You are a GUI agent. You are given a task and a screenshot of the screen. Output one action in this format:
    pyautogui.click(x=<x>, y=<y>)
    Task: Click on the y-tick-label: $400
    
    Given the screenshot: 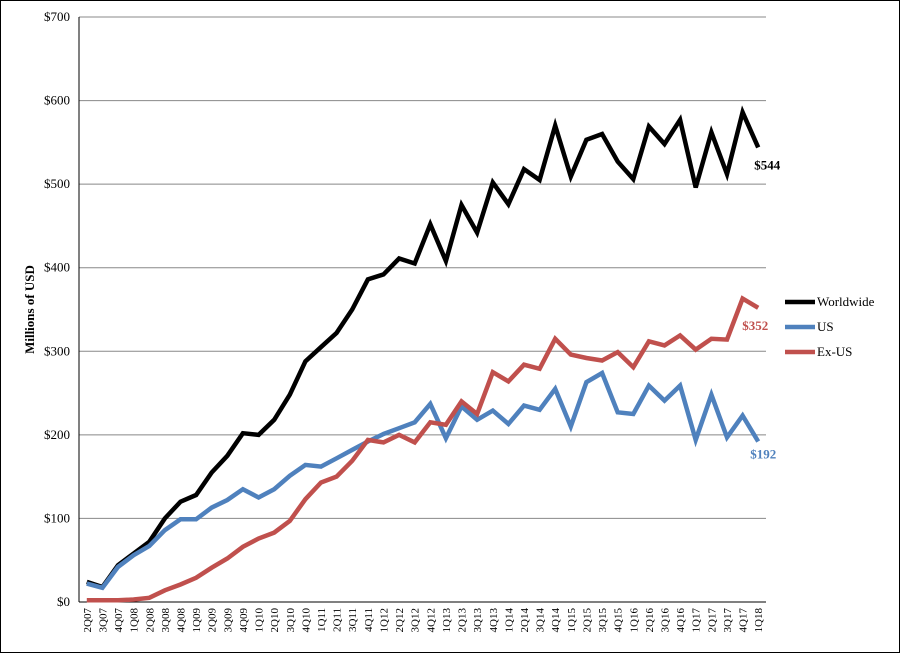 What is the action you would take?
    pyautogui.click(x=57, y=267)
    